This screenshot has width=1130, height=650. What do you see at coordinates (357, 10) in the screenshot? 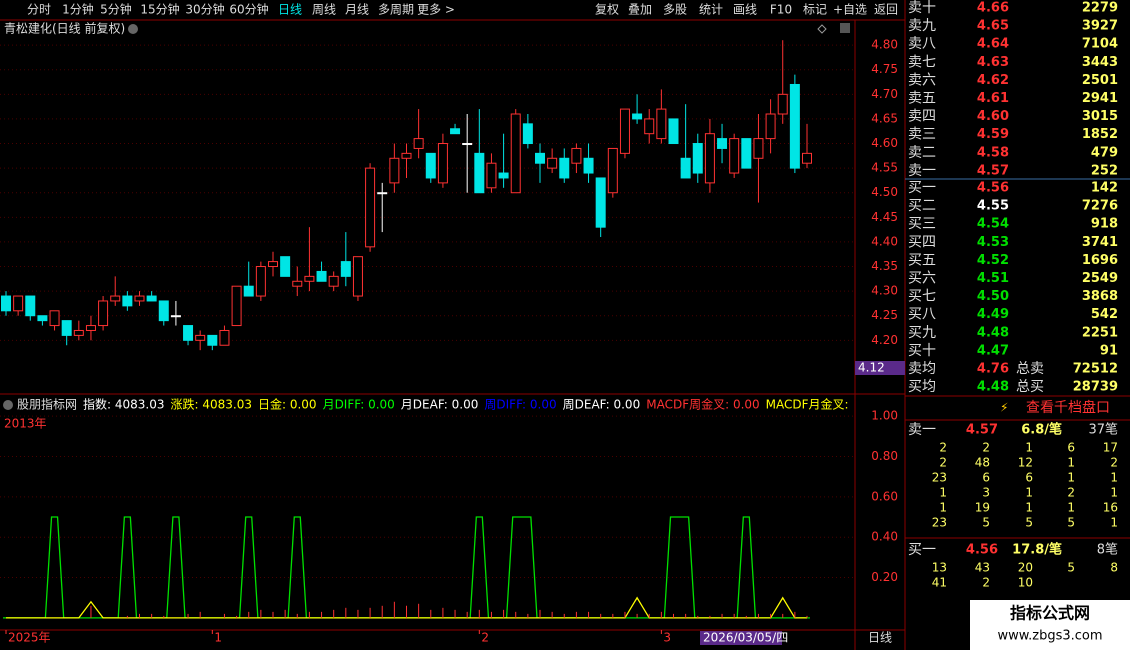
I see `toolbar-tab: 月线` at bounding box center [357, 10].